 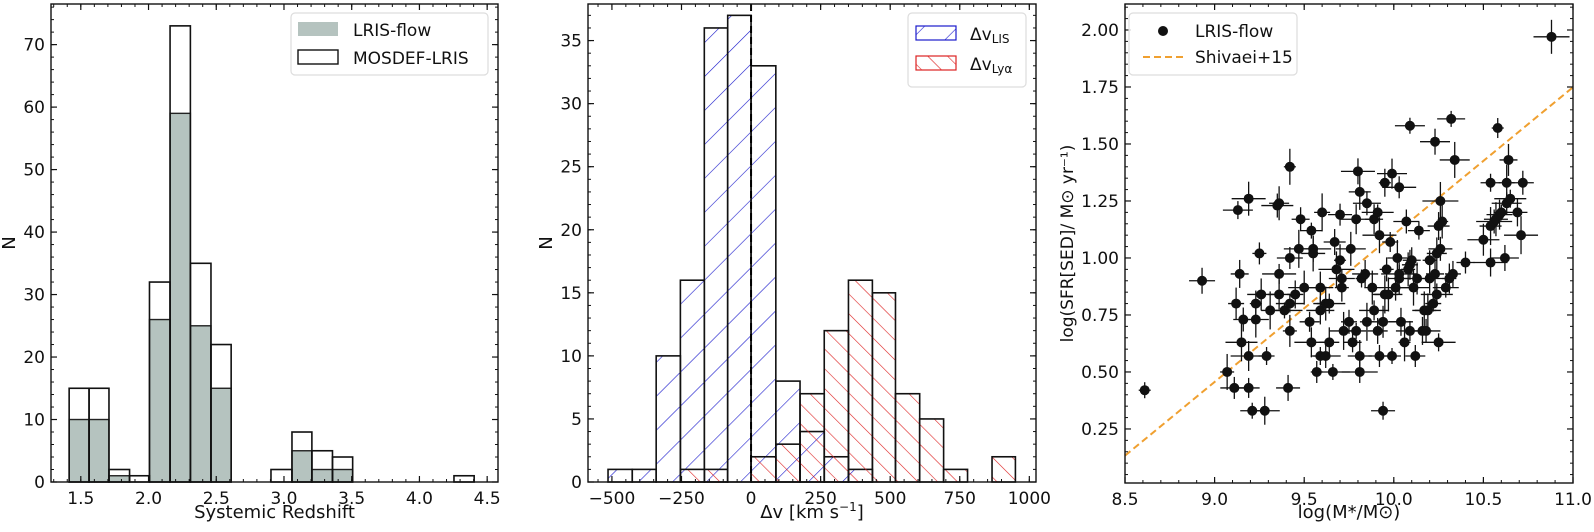 I want to click on y-tick-label: 2.00, so click(x=1100, y=31).